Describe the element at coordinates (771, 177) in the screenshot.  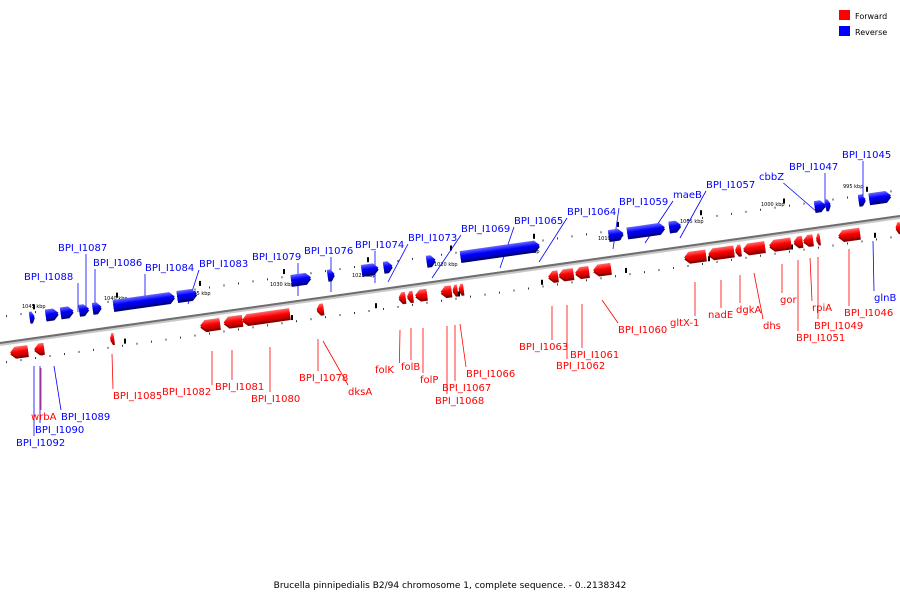
I see `gene-label: cbbZ` at that location.